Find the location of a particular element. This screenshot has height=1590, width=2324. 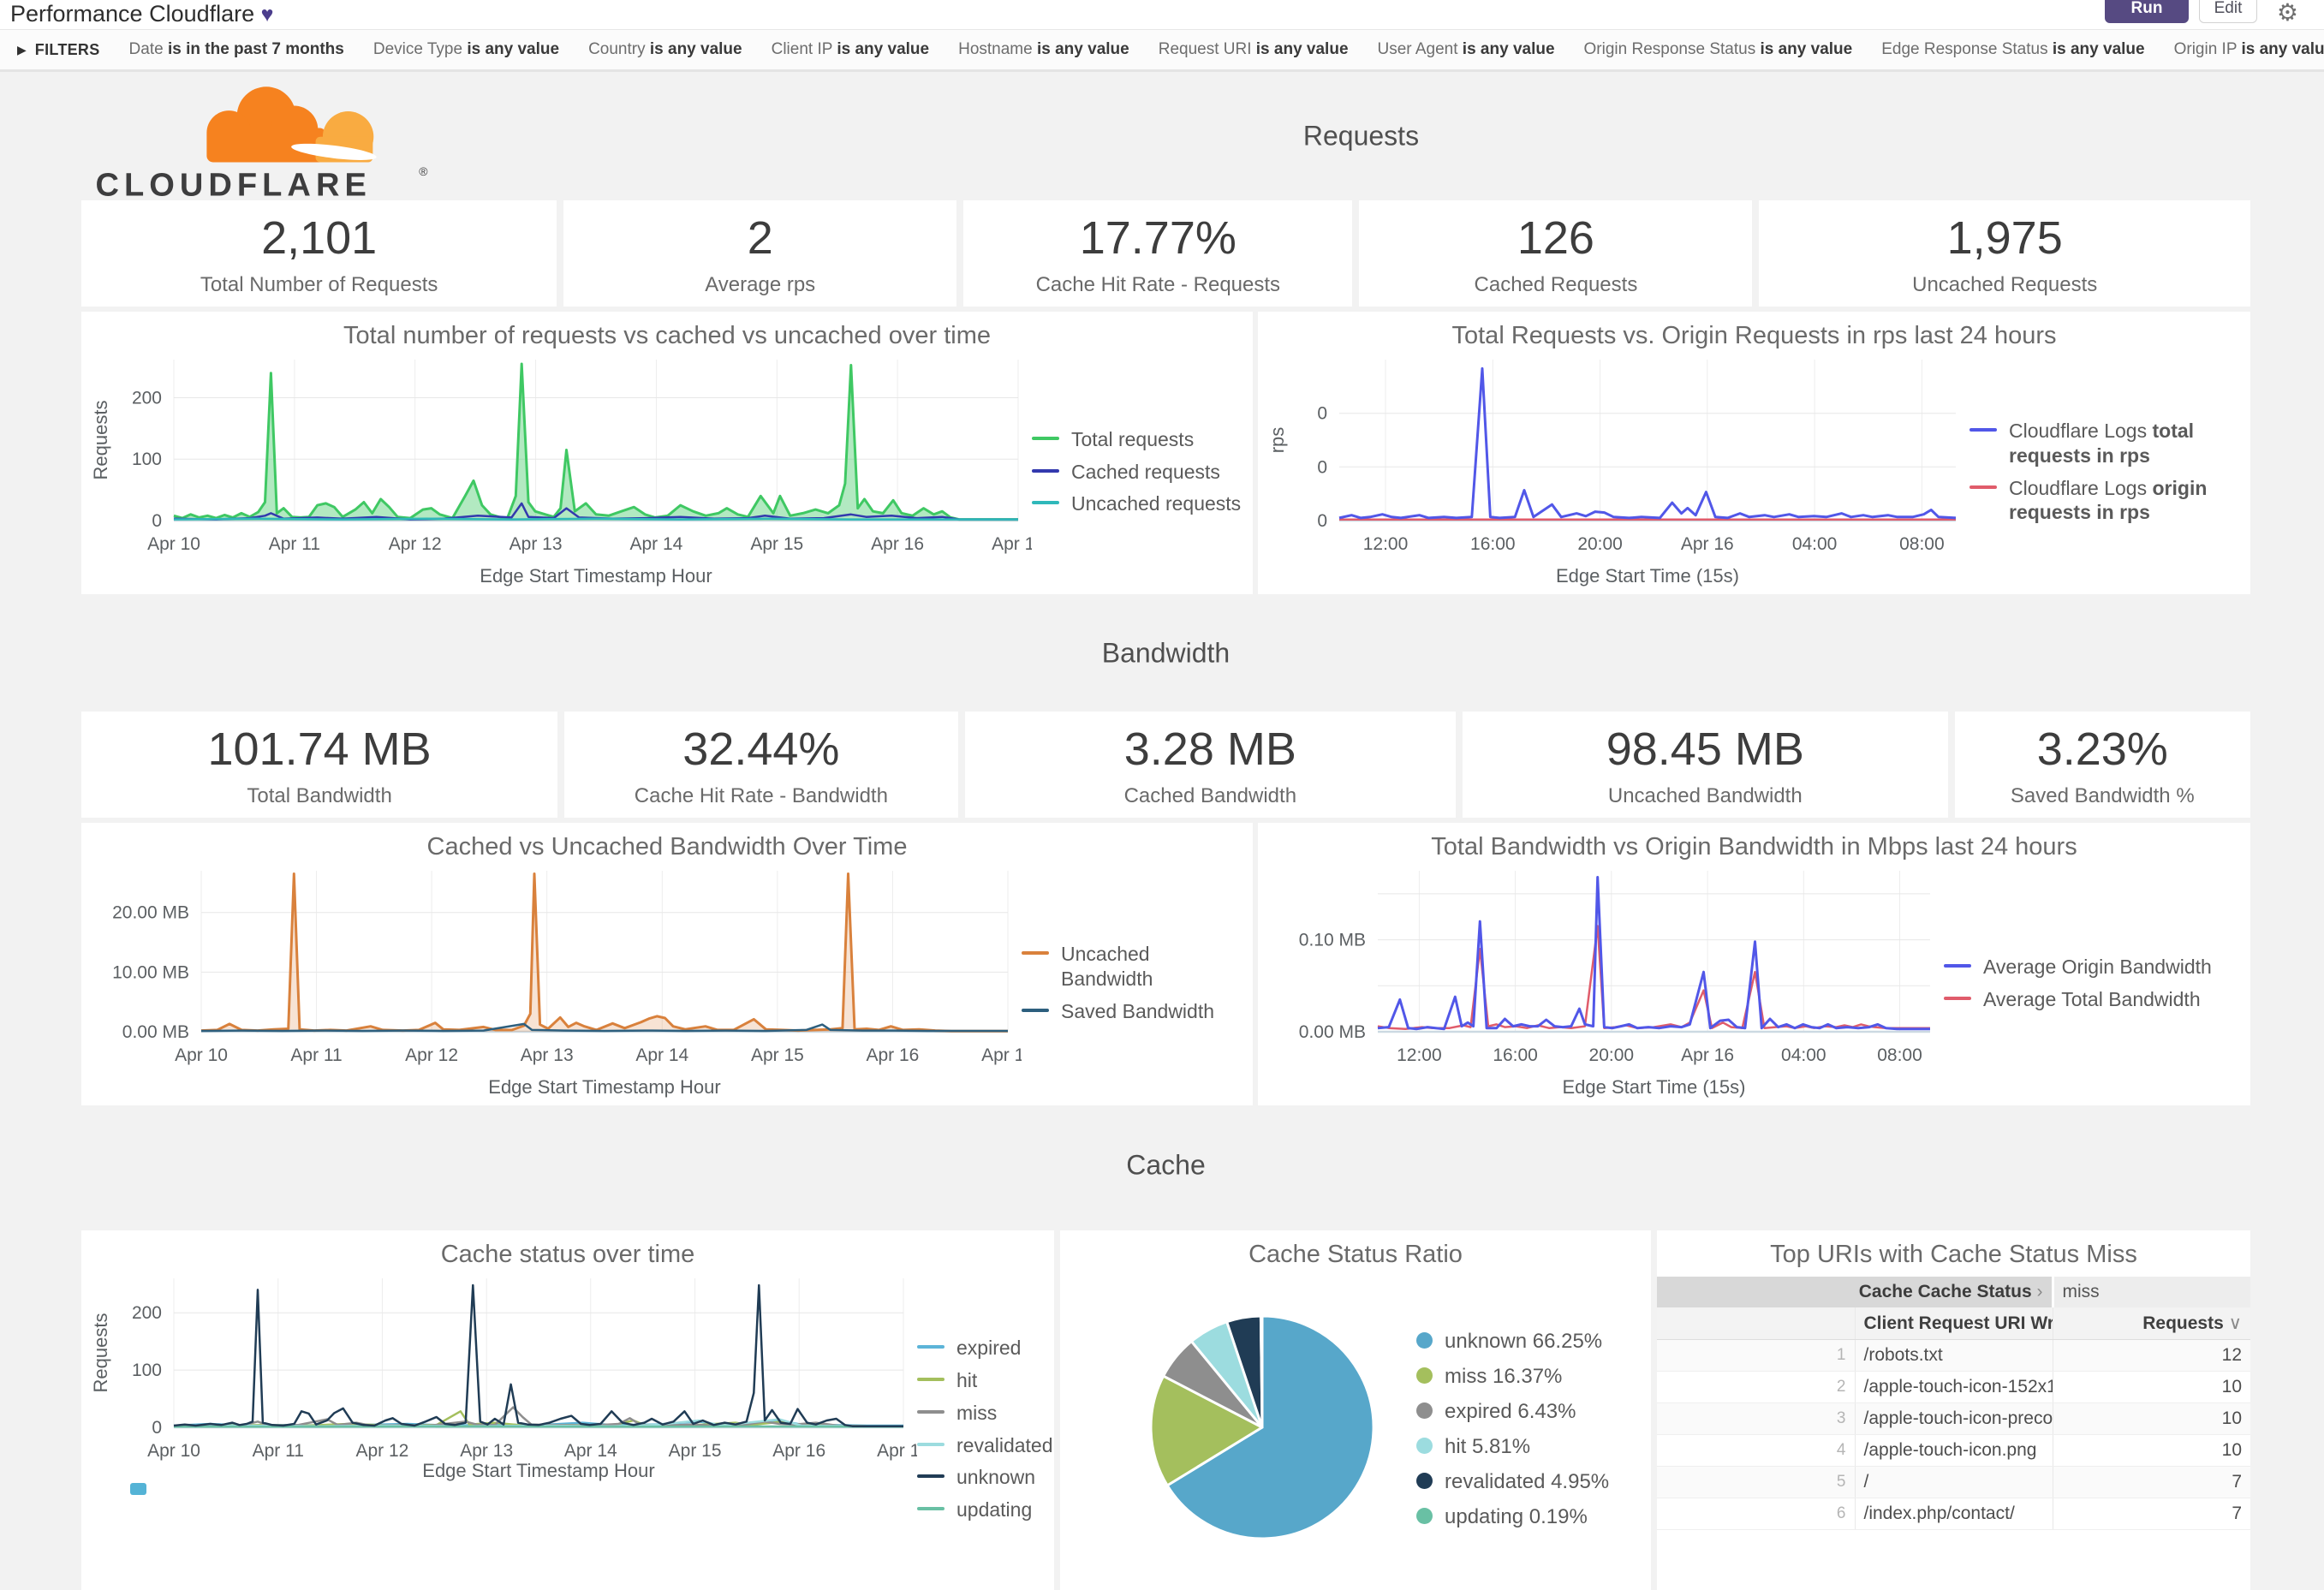

legend-label: miss 16.37% is located at coordinates (1504, 1376).